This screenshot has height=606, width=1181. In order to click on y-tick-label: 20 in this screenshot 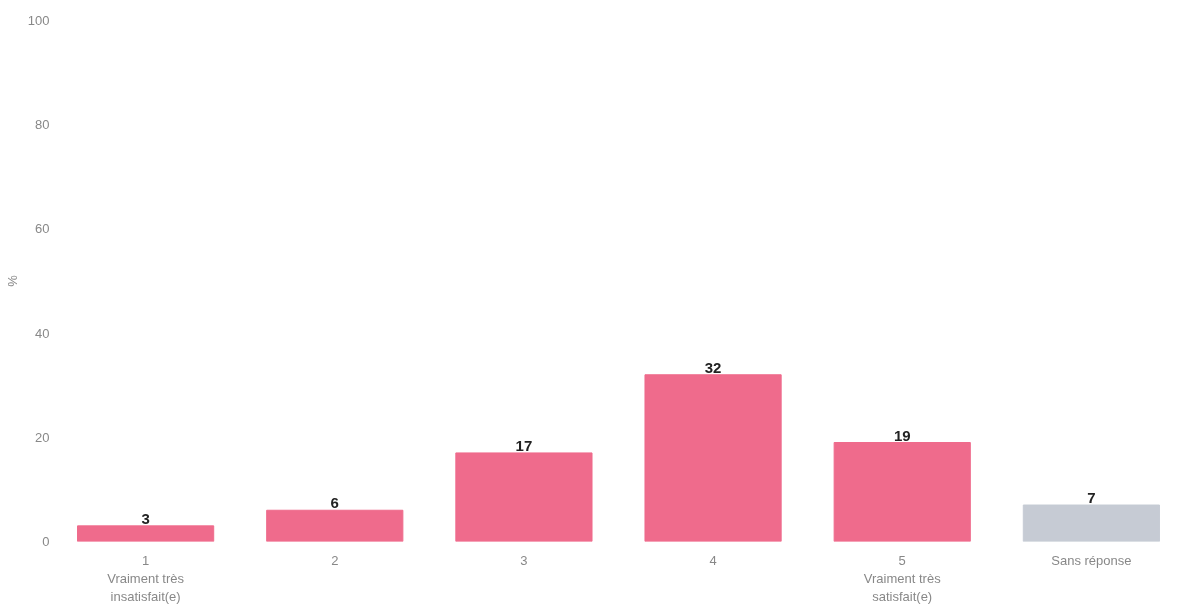, I will do `click(42, 437)`.